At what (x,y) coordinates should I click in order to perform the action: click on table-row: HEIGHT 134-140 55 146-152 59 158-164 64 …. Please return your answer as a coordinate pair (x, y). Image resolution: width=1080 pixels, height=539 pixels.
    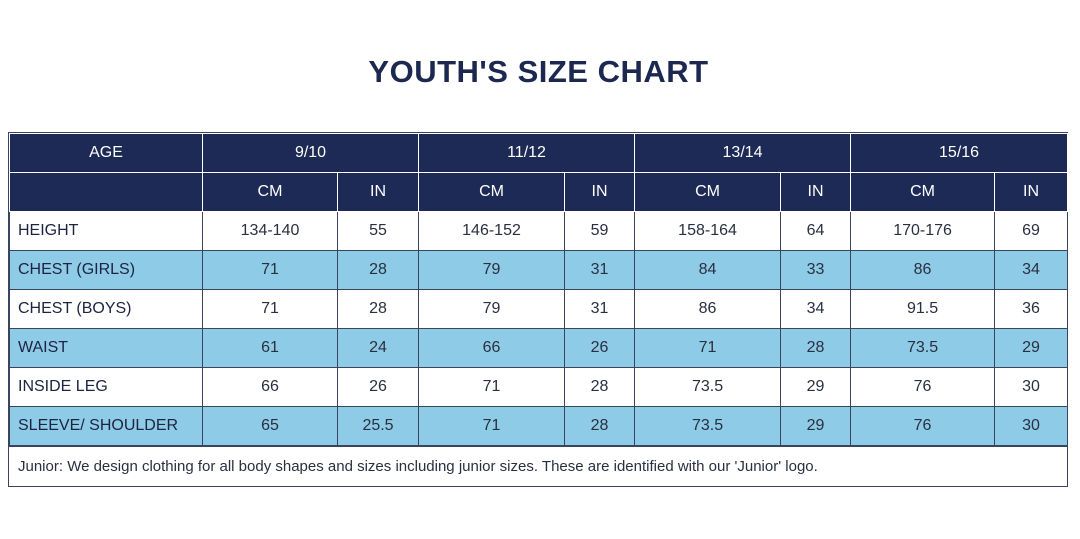
    Looking at the image, I should click on (539, 231).